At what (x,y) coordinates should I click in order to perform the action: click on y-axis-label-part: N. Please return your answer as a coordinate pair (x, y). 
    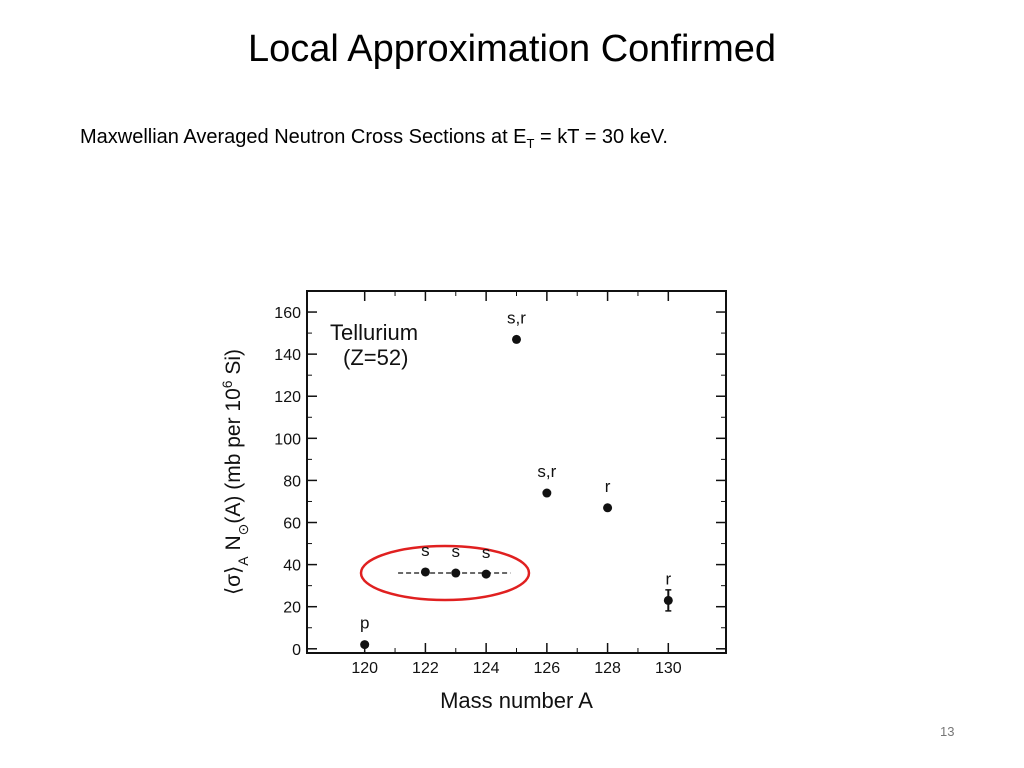
    Looking at the image, I should click on (233, 545).